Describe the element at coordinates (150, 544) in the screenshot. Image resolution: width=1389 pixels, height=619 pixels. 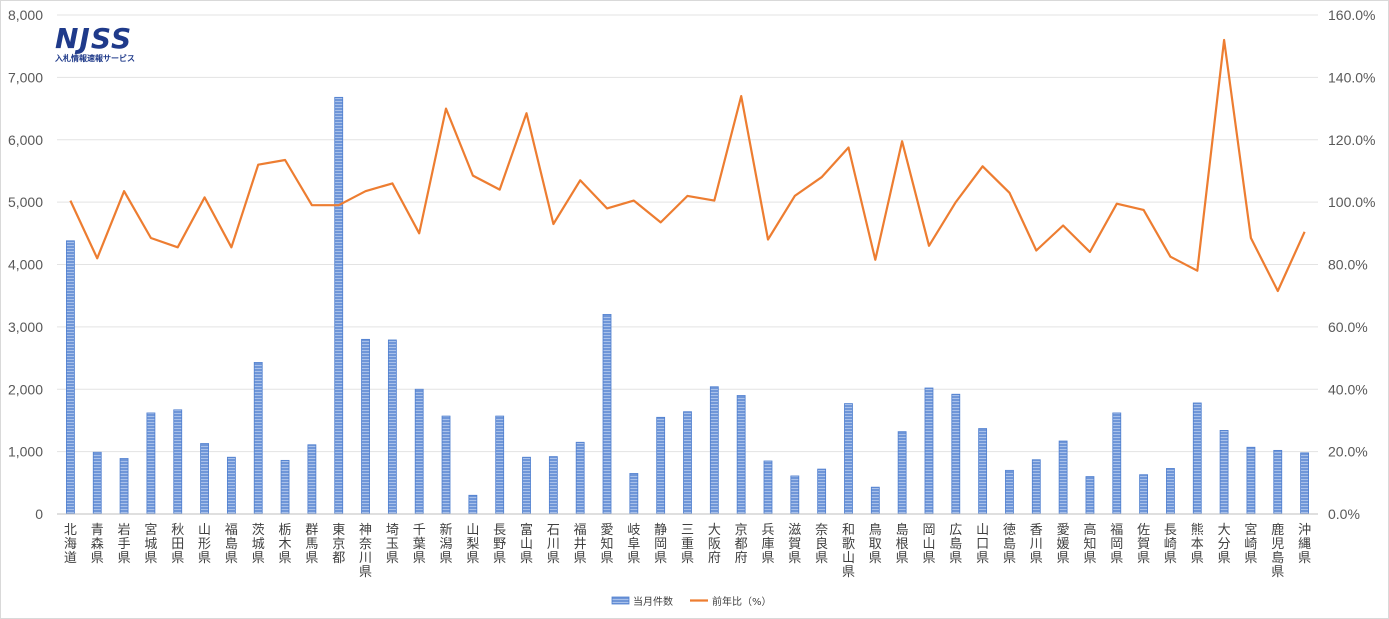
I see `x-tick-label: 宮城県` at that location.